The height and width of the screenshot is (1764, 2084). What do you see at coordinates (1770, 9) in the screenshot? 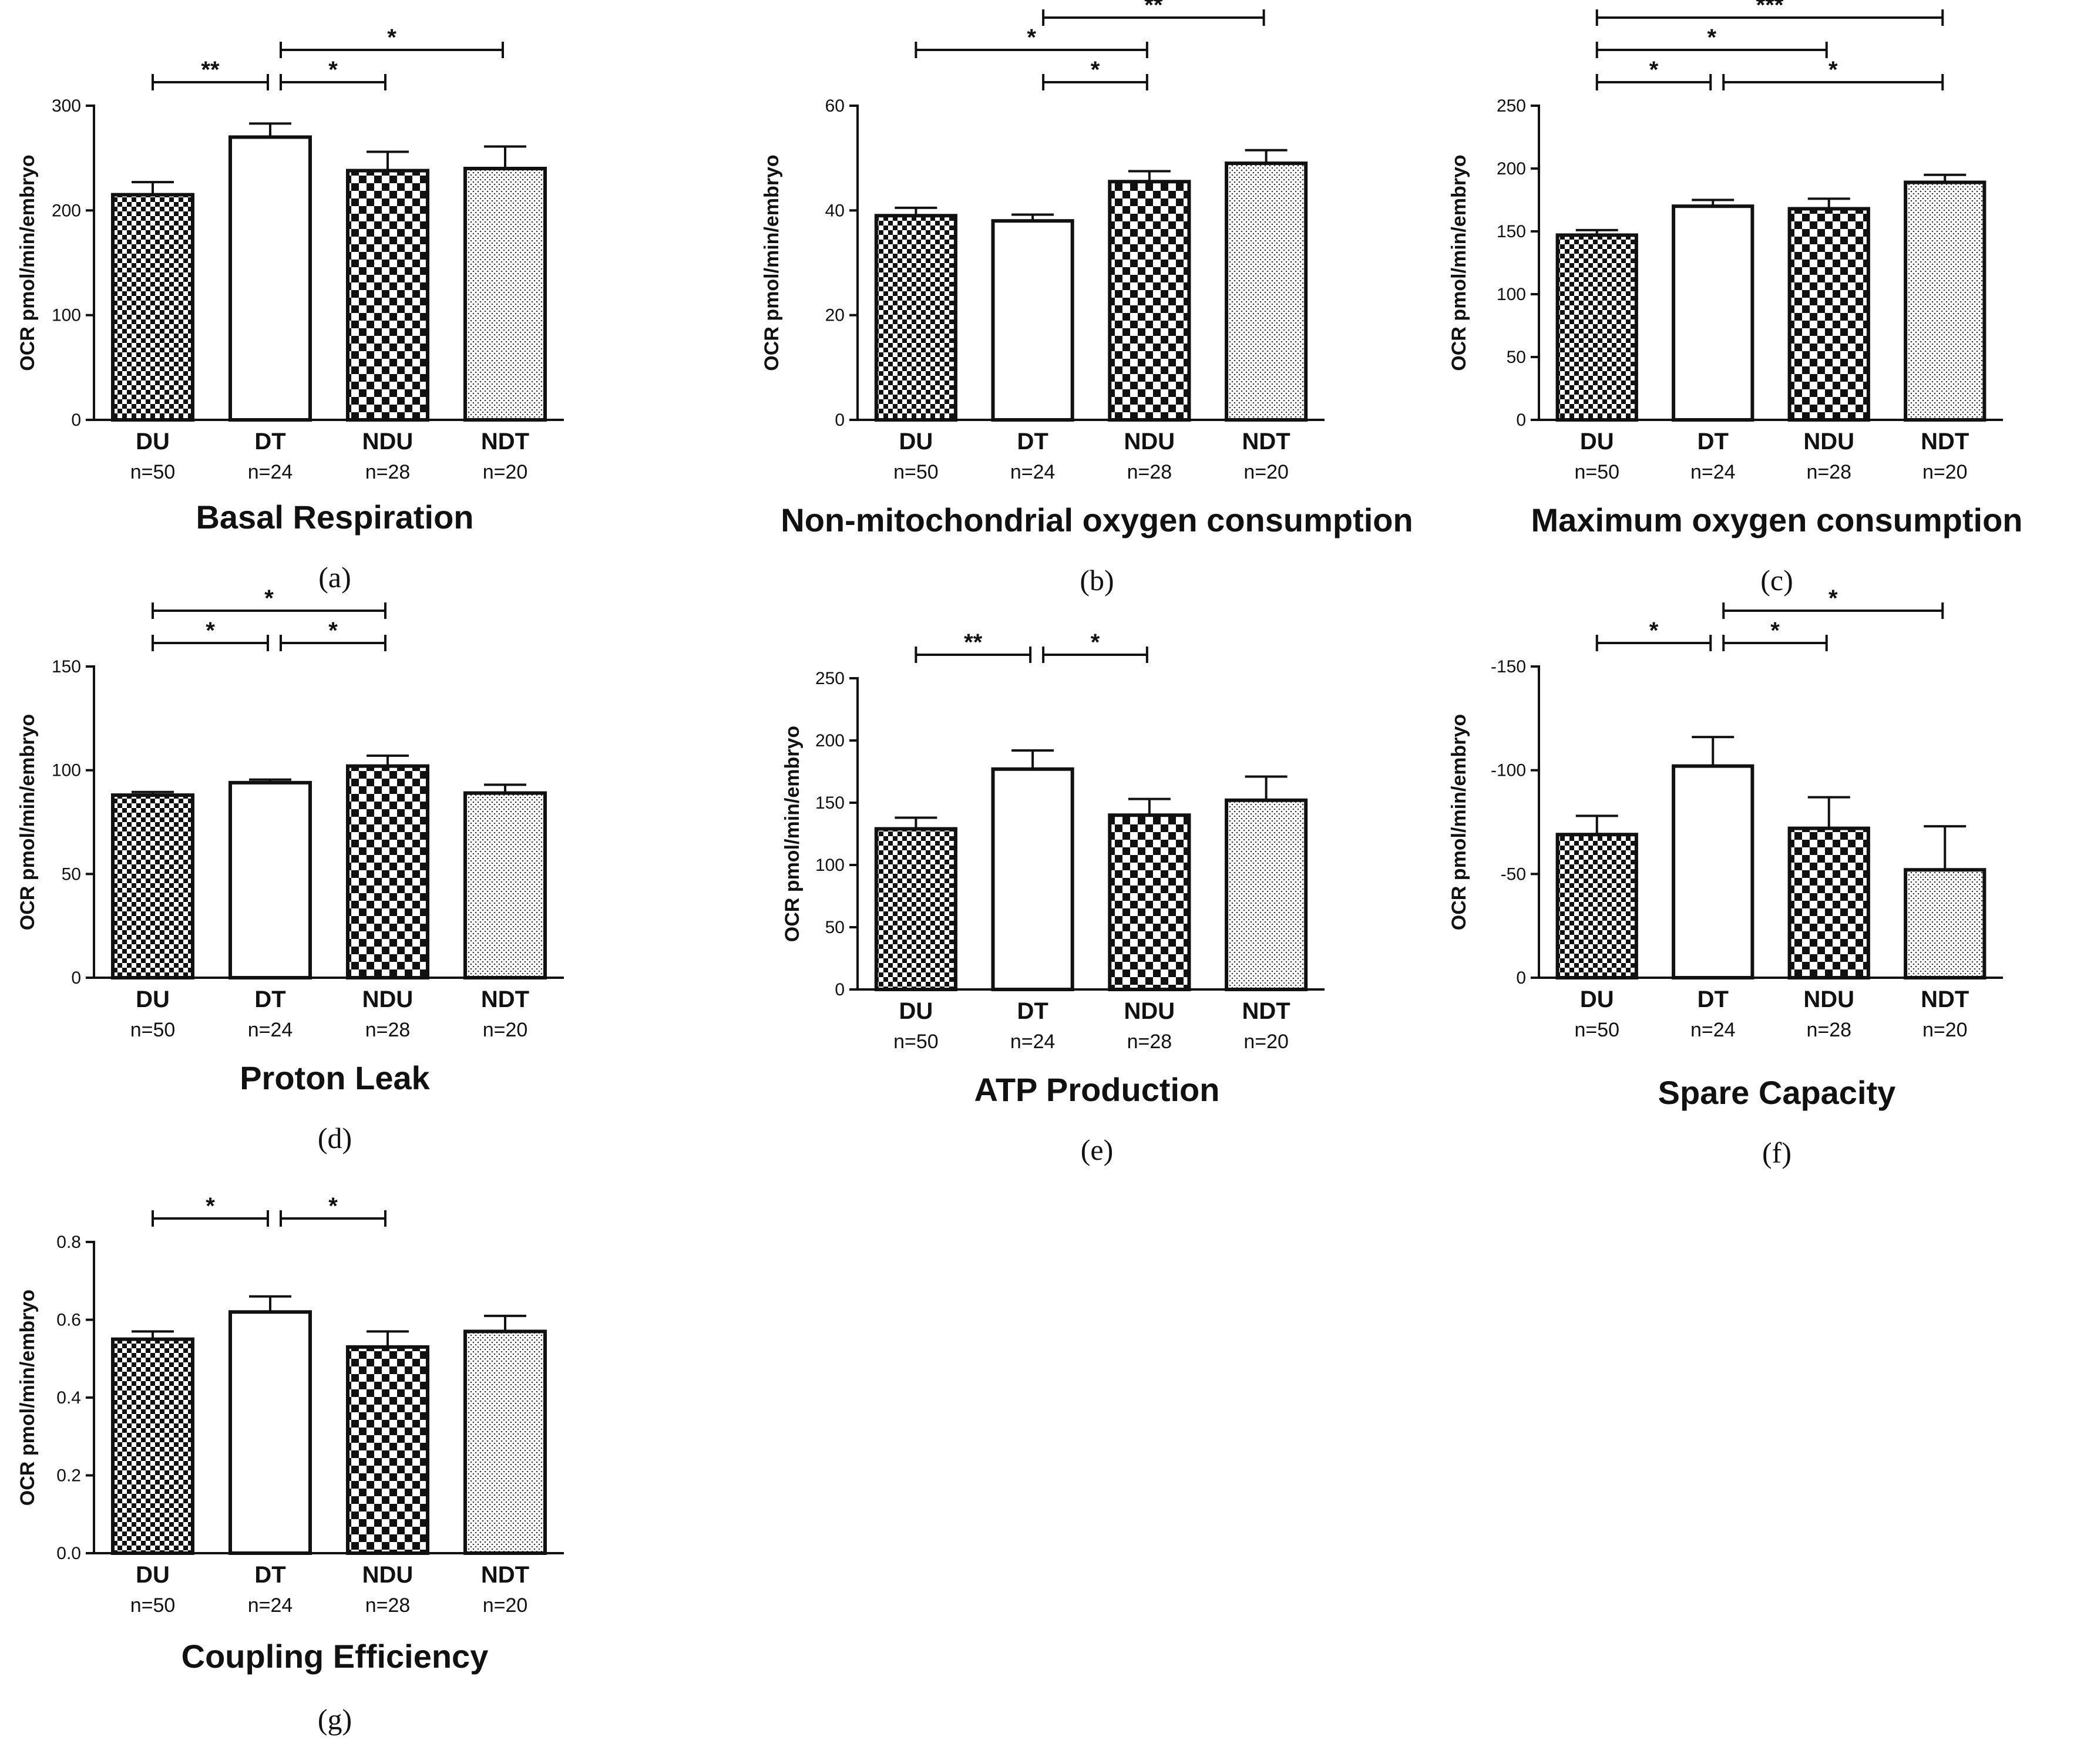
I see `significance-label: ***` at bounding box center [1770, 9].